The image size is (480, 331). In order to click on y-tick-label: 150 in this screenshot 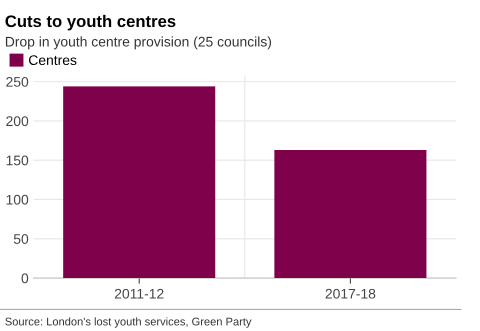, I will do `click(17, 161)`.